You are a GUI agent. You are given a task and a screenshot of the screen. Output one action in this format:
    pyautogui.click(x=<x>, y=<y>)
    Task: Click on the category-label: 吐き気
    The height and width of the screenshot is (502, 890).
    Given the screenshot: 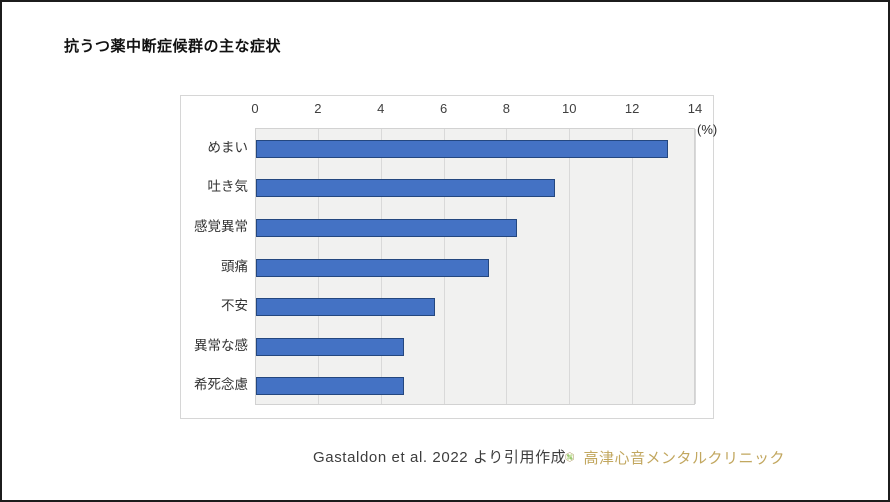 What is the action you would take?
    pyautogui.click(x=228, y=187)
    